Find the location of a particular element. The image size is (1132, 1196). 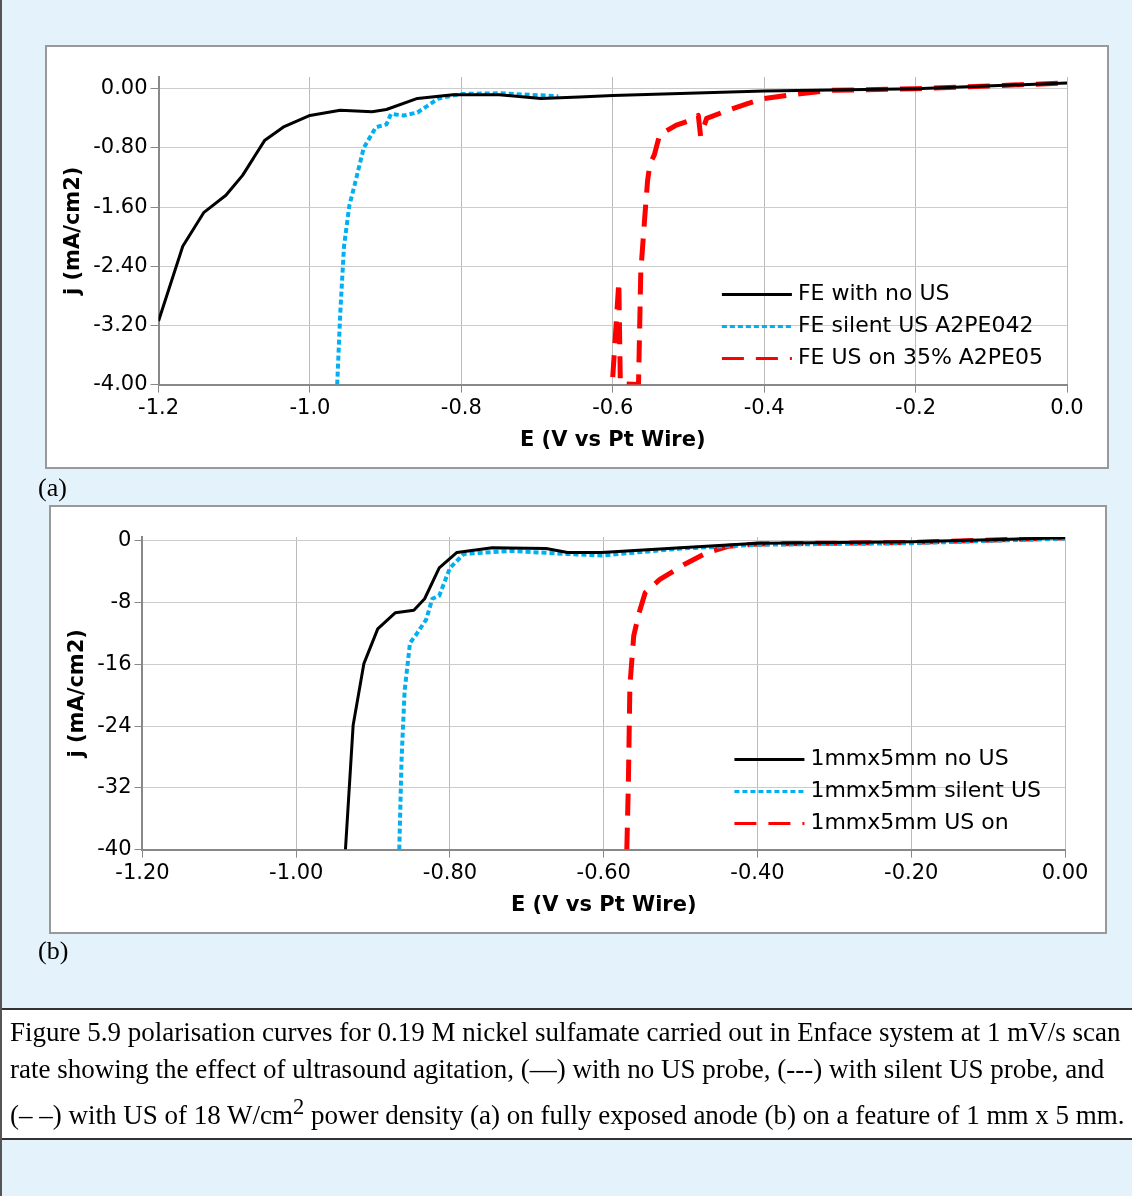

y-tick-label: -0.80 is located at coordinates (120, 146).